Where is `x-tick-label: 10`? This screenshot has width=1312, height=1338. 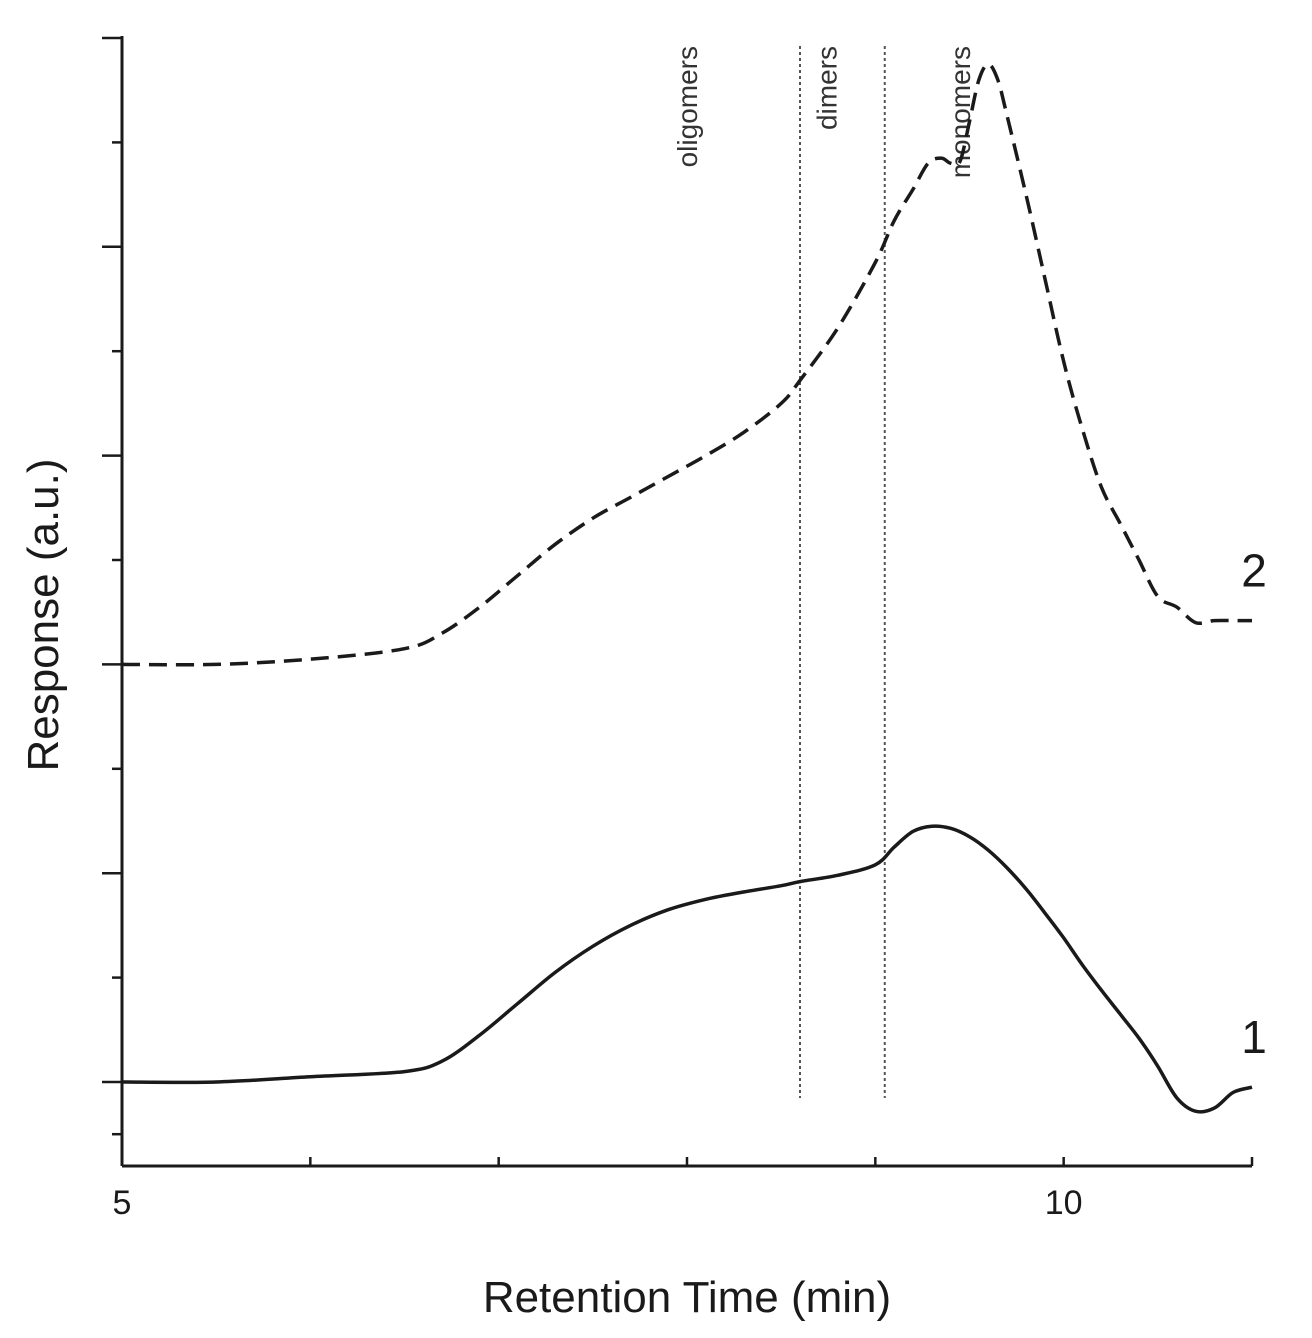 x-tick-label: 10 is located at coordinates (1064, 1203).